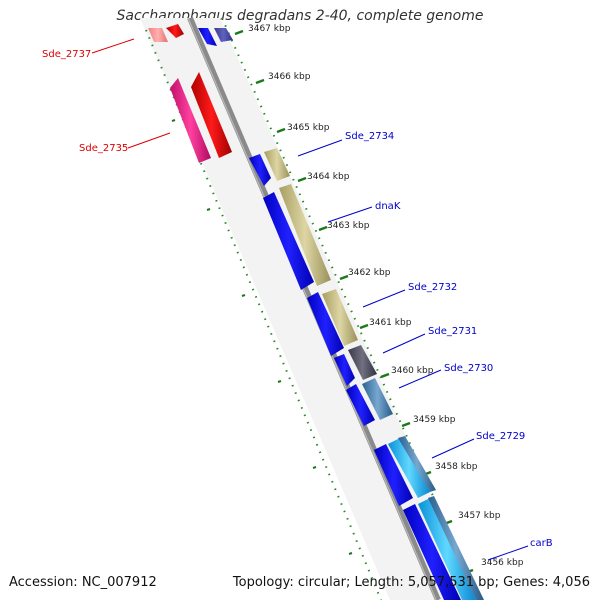 This screenshot has width=600, height=600. I want to click on gene-label-sde2735: Sde_2735, so click(103, 148).